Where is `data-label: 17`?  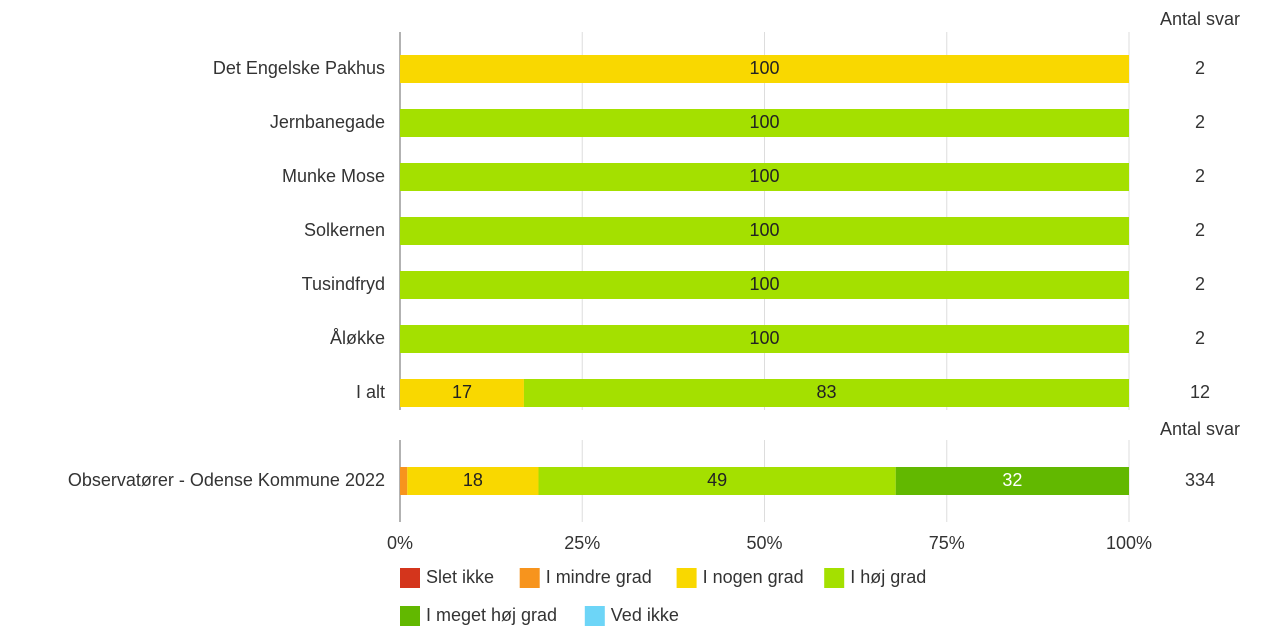 data-label: 17 is located at coordinates (462, 392).